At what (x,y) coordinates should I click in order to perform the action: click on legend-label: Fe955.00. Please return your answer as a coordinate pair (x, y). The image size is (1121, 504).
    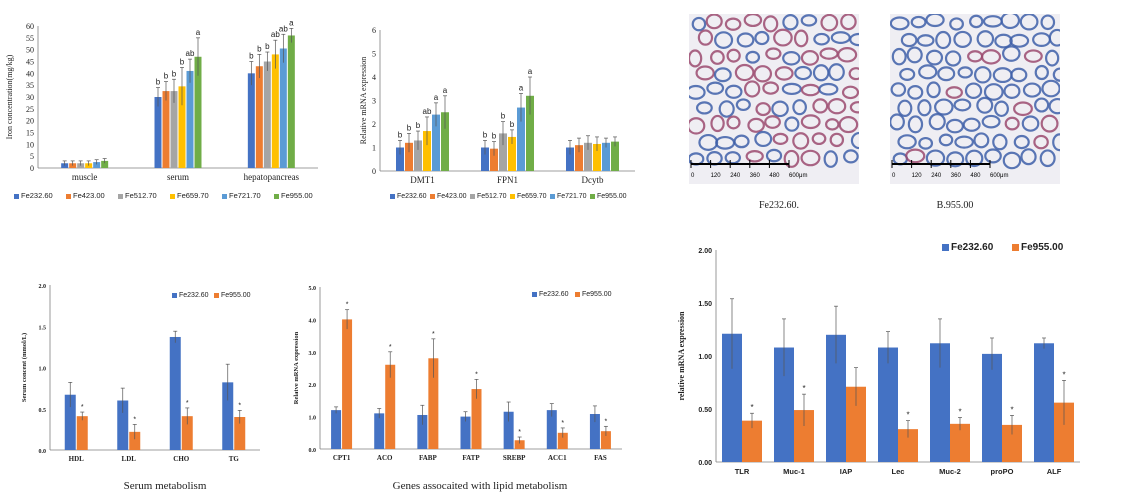
    Looking at the image, I should click on (297, 195).